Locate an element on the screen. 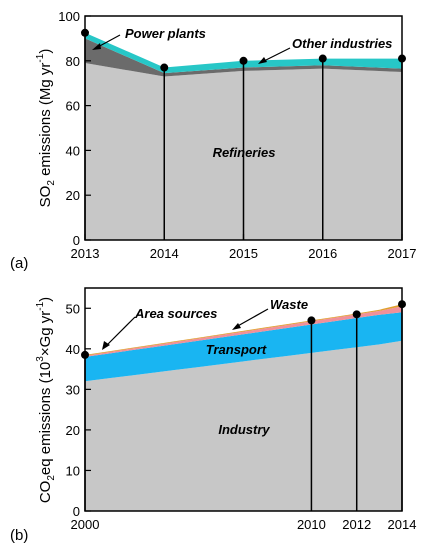  panel-b-y-axis-label: CO2eq emissions (103×Gg yr-1) is located at coordinates (46, 400).